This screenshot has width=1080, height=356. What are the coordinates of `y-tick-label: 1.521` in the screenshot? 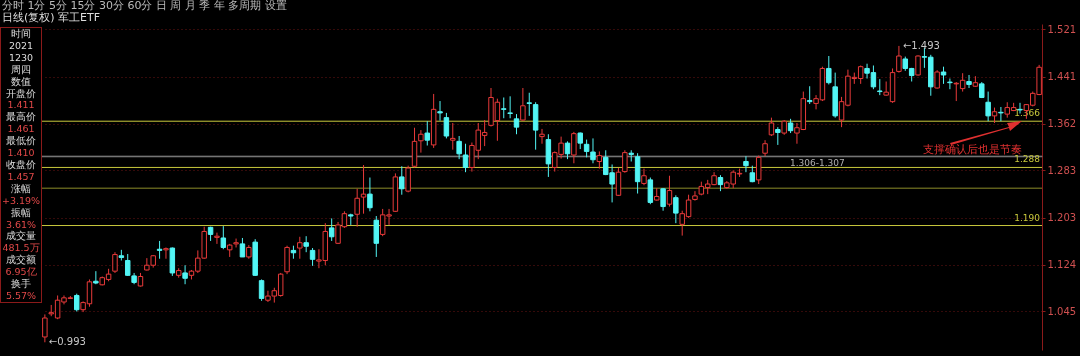 It's located at (1062, 29).